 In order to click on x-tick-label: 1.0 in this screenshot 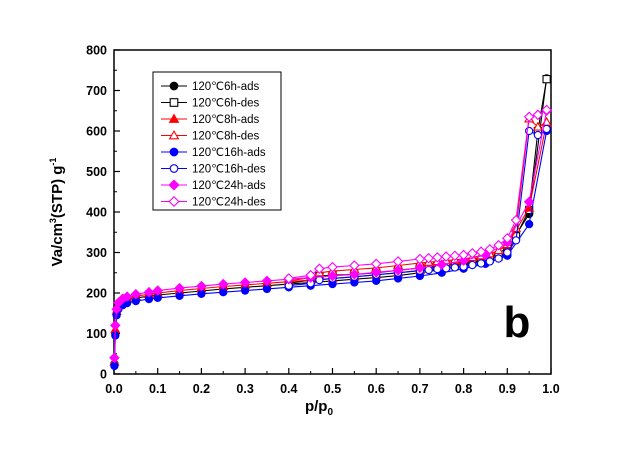, I will do `click(550, 389)`.